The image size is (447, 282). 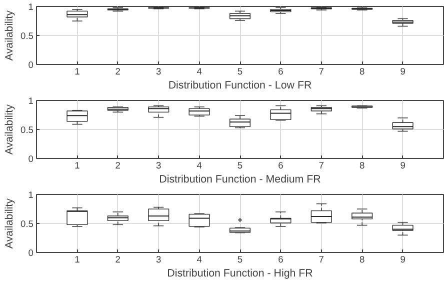 What do you see at coordinates (240, 86) in the screenshot?
I see `x-axis-title: Distribution Function - Low FR` at bounding box center [240, 86].